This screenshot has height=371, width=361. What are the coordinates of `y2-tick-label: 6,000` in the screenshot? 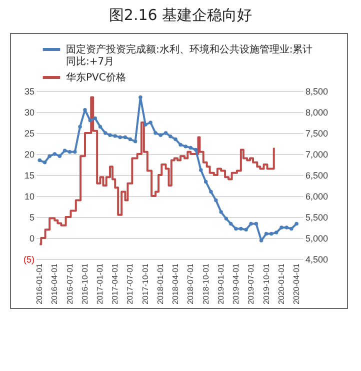 It's located at (317, 197).